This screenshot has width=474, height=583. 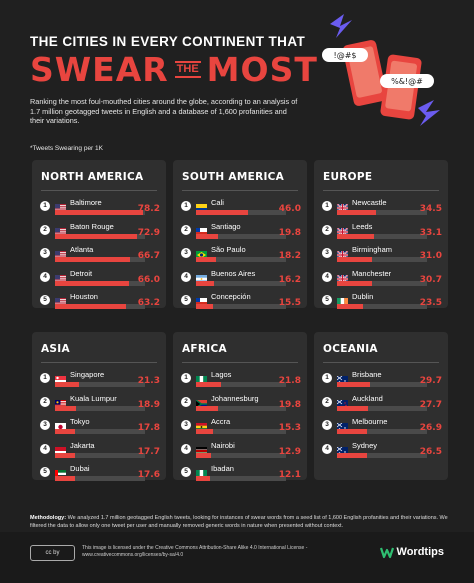 What do you see at coordinates (430, 428) in the screenshot?
I see `value-label: 26.9` at bounding box center [430, 428].